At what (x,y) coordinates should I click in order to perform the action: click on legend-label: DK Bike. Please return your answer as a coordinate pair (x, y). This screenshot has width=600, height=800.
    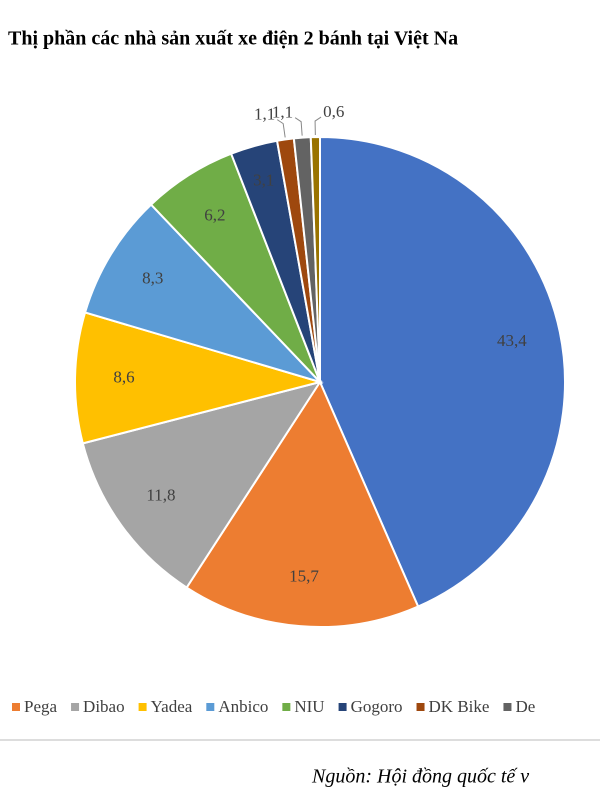
    Looking at the image, I should click on (459, 706).